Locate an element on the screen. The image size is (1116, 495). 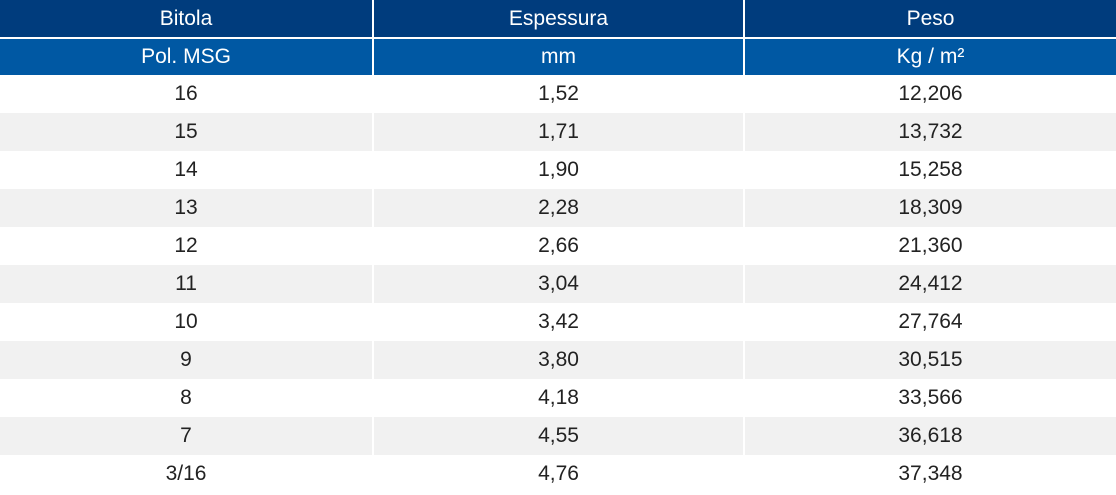
table-row: 7 4,55 36,618 is located at coordinates (558, 436).